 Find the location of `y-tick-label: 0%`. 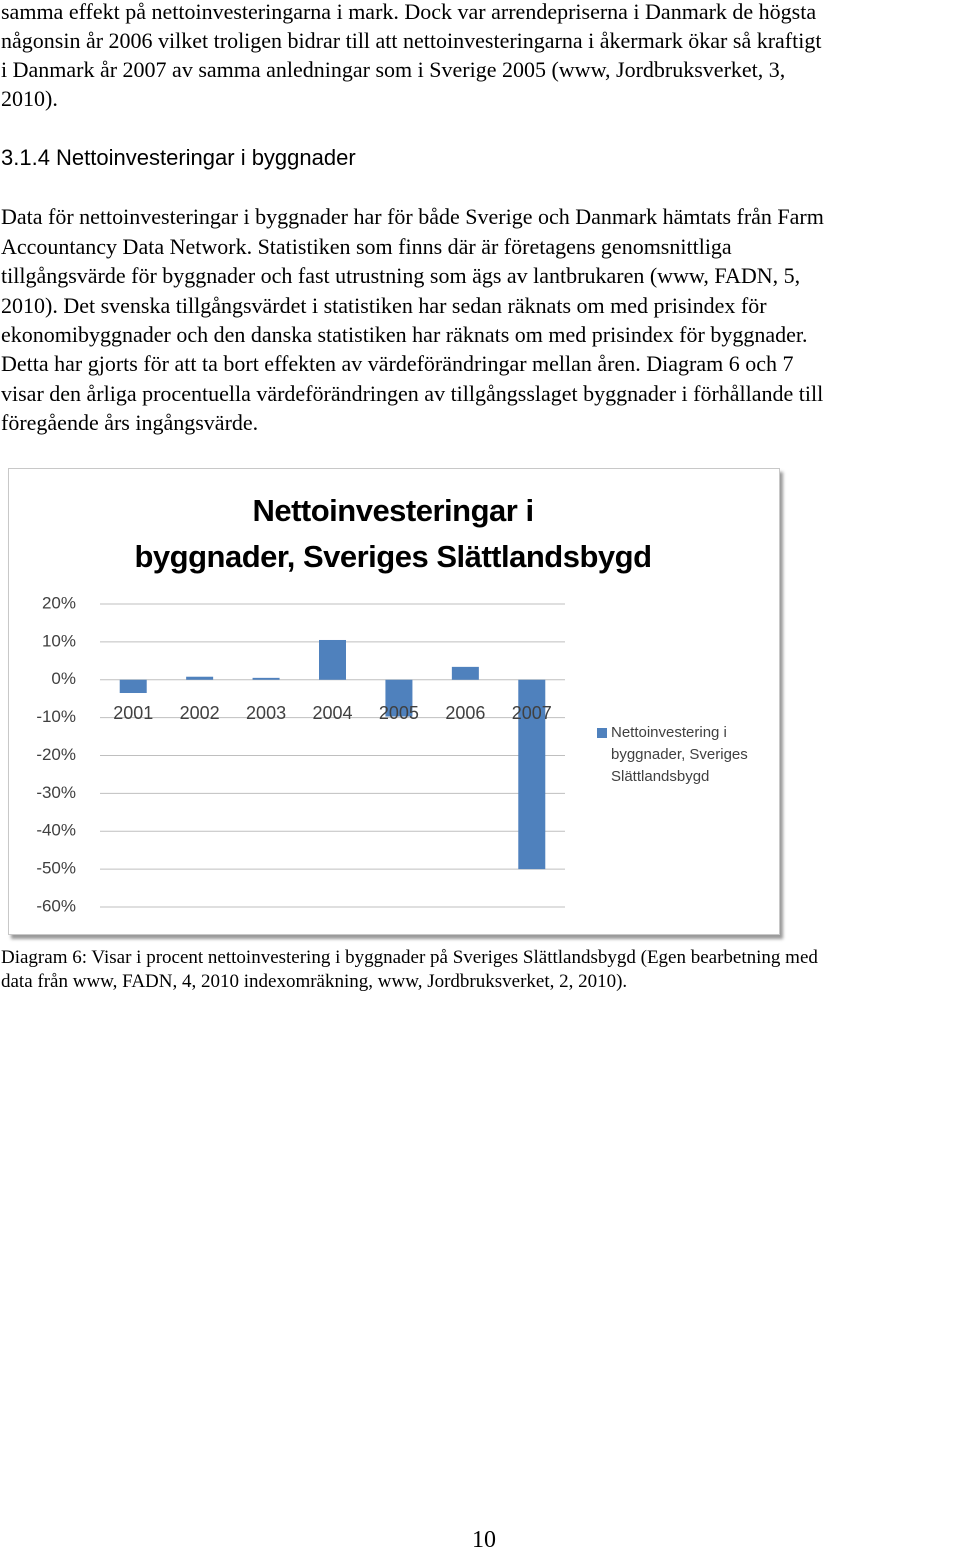

y-tick-label: 0% is located at coordinates (63, 678).